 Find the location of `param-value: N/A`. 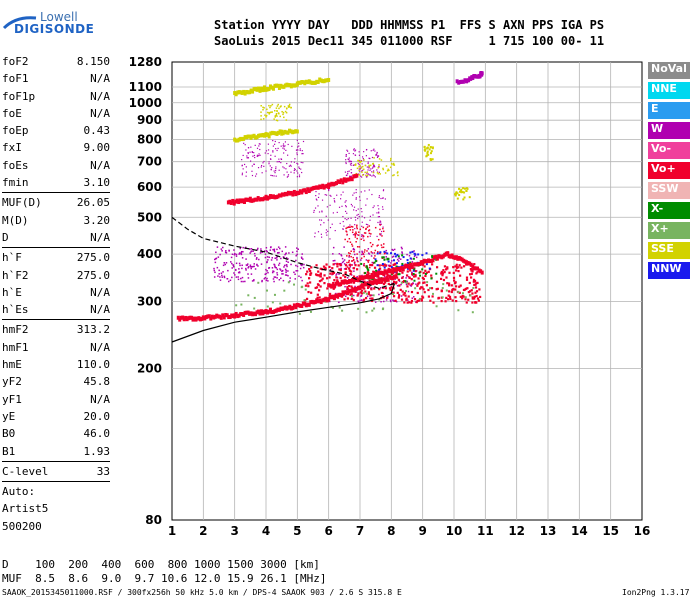

param-value: N/A is located at coordinates (100, 79).